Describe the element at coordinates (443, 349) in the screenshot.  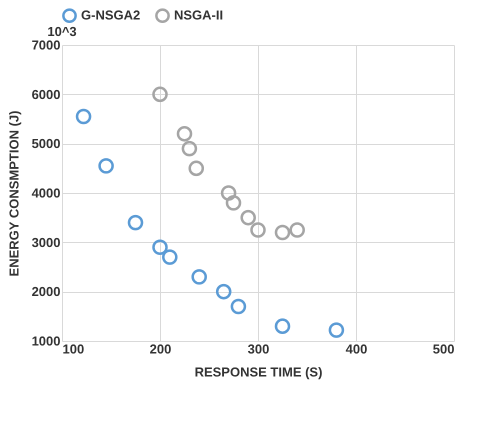
I see `x-tick-label: 500` at that location.